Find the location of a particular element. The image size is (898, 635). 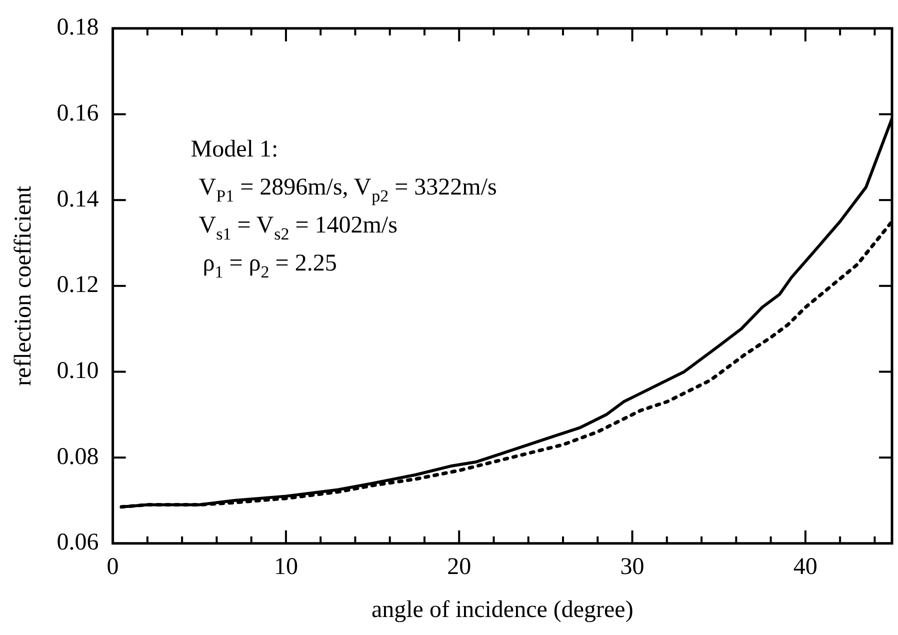

x-tick-label: 20 is located at coordinates (459, 567).